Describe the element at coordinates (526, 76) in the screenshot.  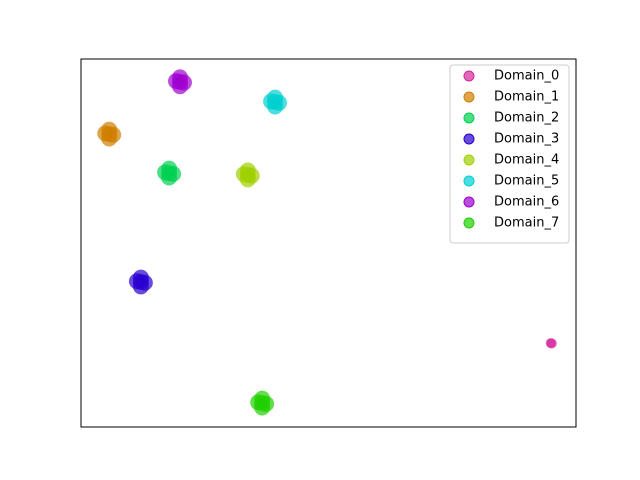
I see `legend-label: Domain_0` at that location.